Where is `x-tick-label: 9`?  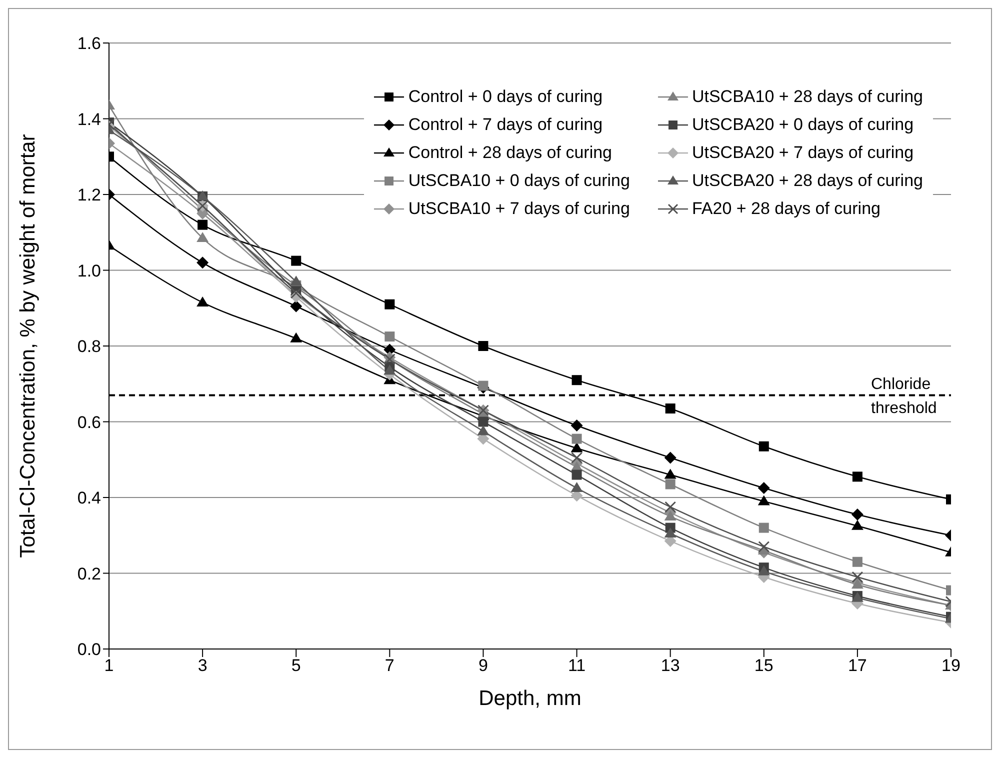 x-tick-label: 9 is located at coordinates (483, 666).